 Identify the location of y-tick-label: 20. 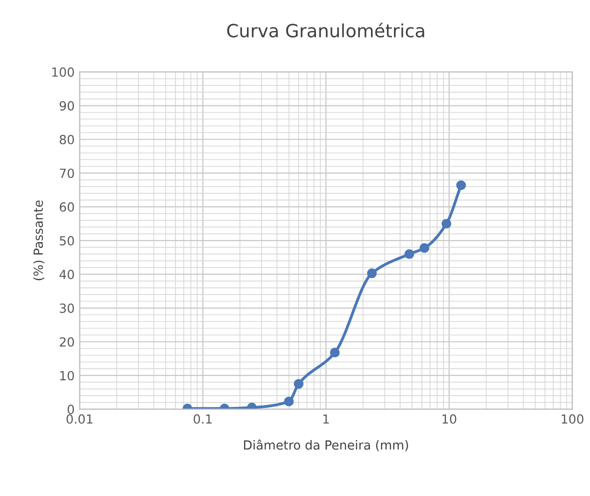
(67, 342).